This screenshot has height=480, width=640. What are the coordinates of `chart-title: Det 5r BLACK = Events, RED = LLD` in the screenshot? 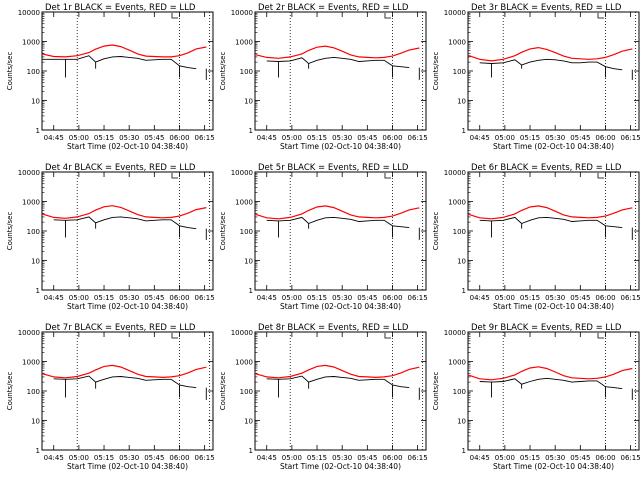 It's located at (333, 168).